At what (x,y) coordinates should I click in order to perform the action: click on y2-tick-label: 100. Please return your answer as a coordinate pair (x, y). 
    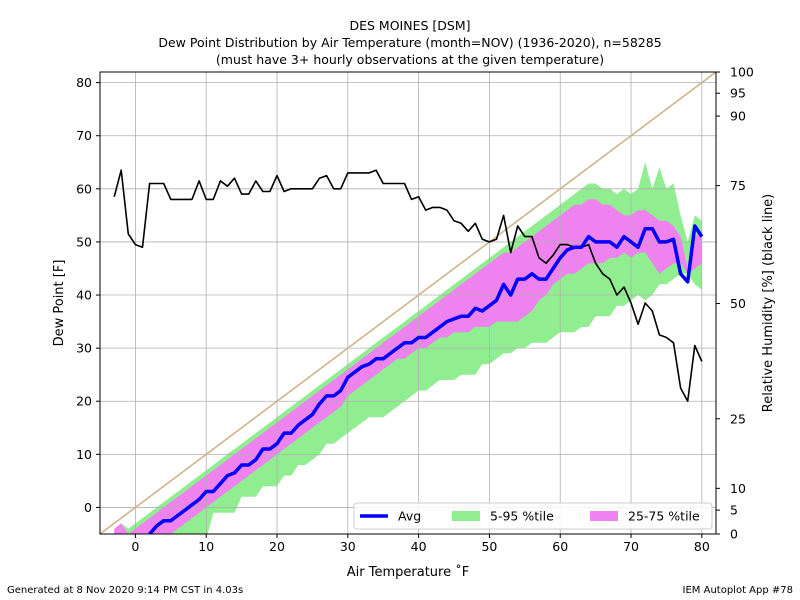
    Looking at the image, I should click on (742, 72).